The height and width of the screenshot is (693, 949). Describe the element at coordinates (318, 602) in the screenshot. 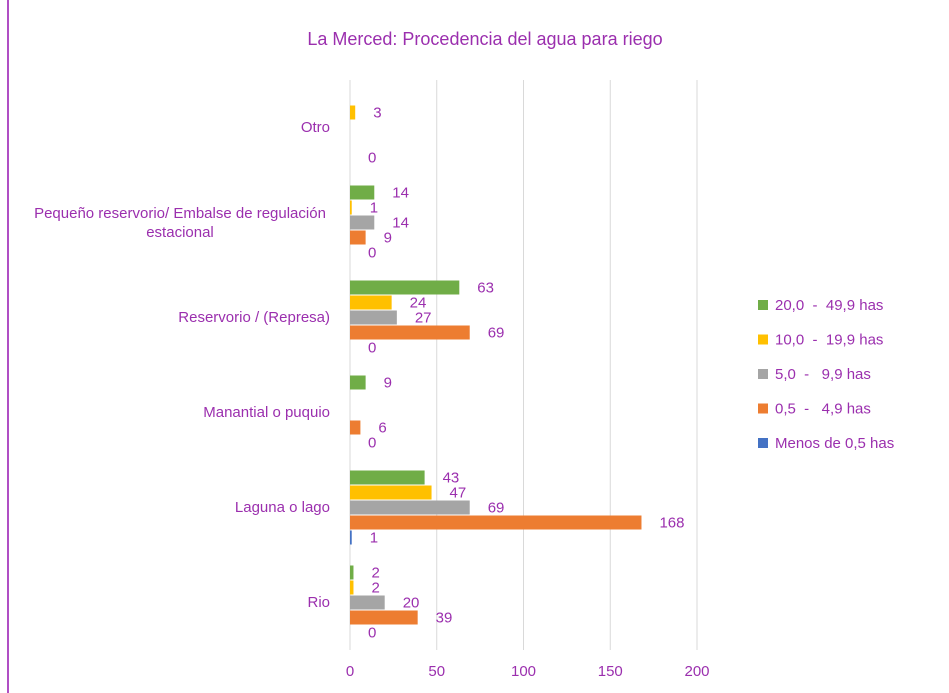

I see `category-label: Rio` at that location.